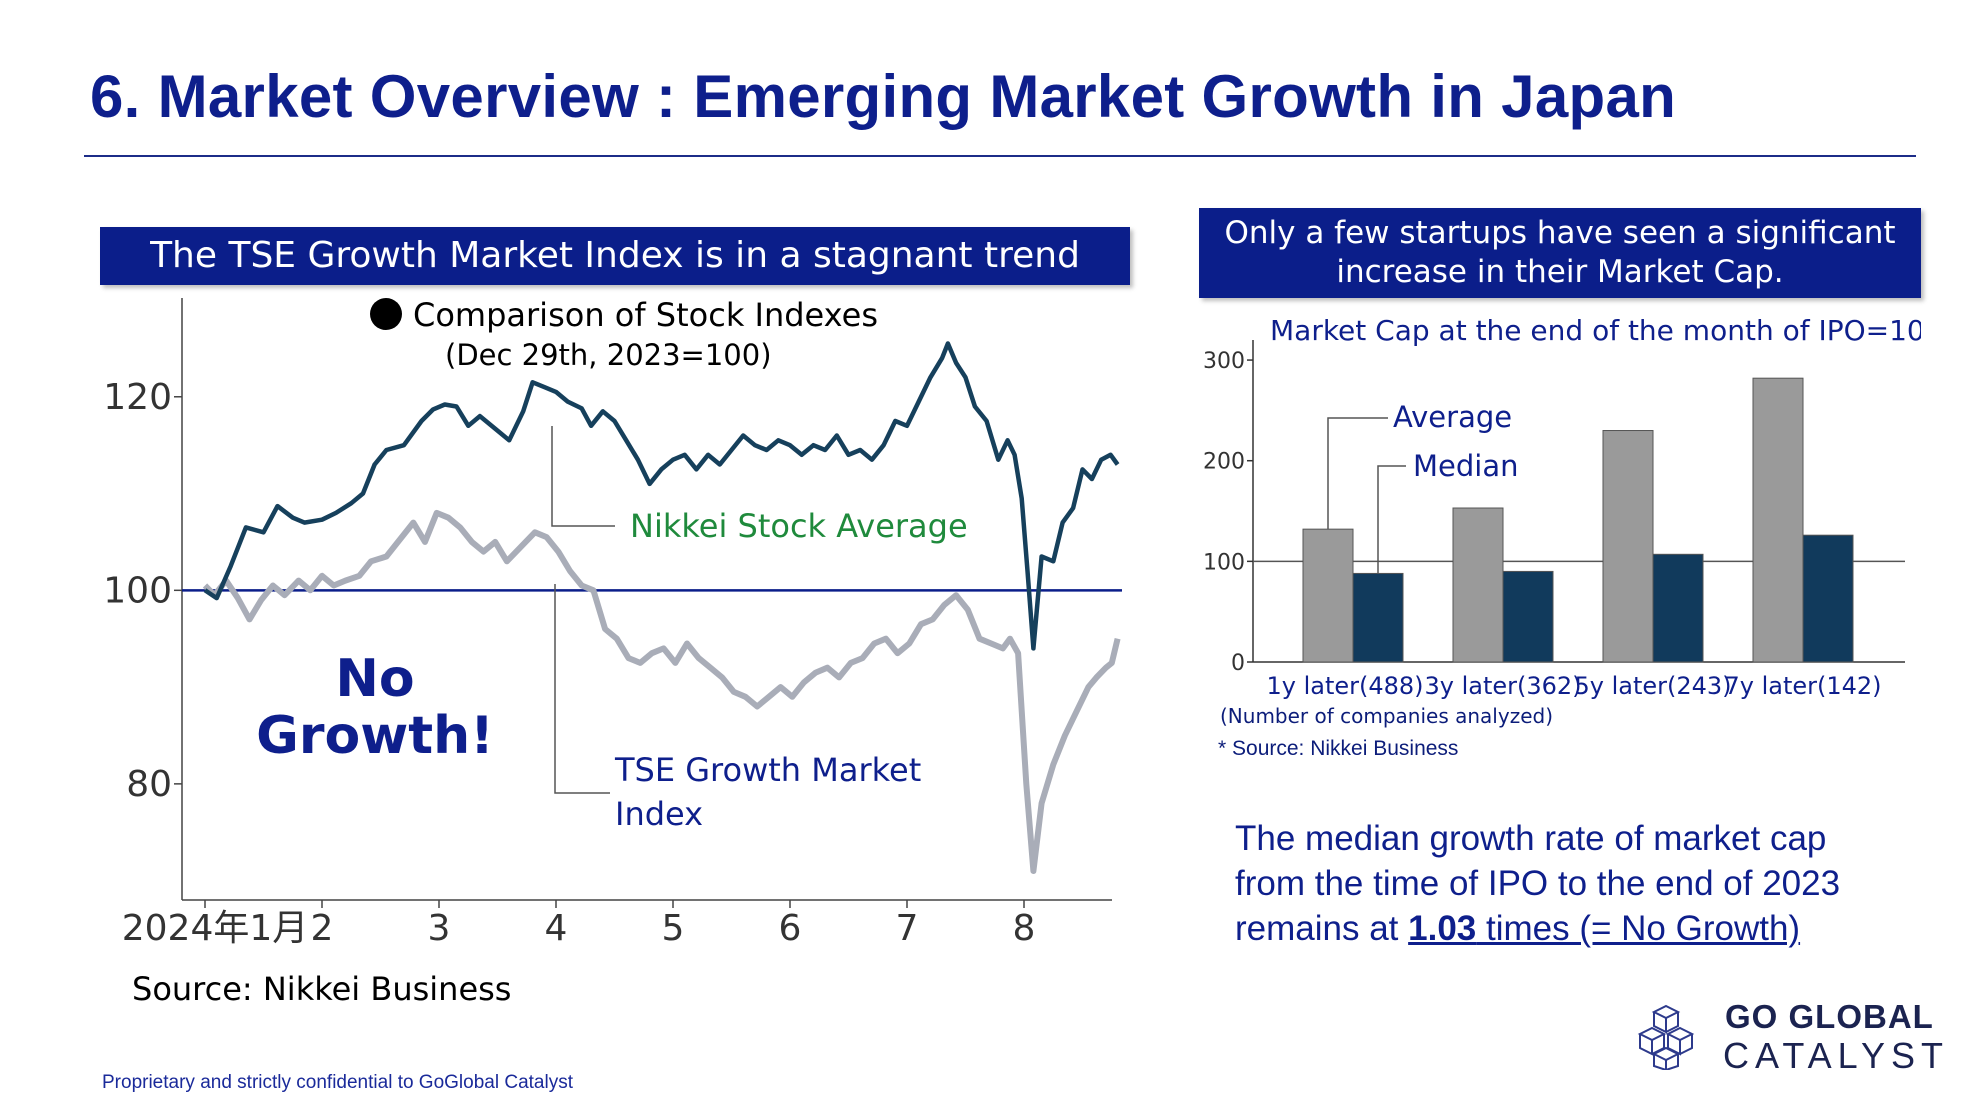  What do you see at coordinates (1322, 928) in the screenshot?
I see `summary-line3-prefix: remains at` at bounding box center [1322, 928].